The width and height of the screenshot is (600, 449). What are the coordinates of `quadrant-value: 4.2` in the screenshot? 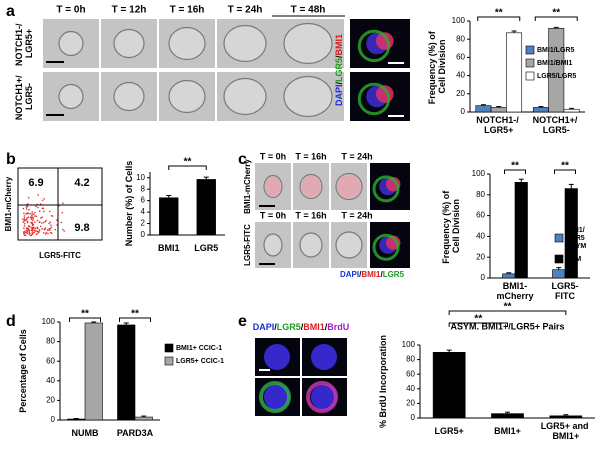 It's located at (81, 183).